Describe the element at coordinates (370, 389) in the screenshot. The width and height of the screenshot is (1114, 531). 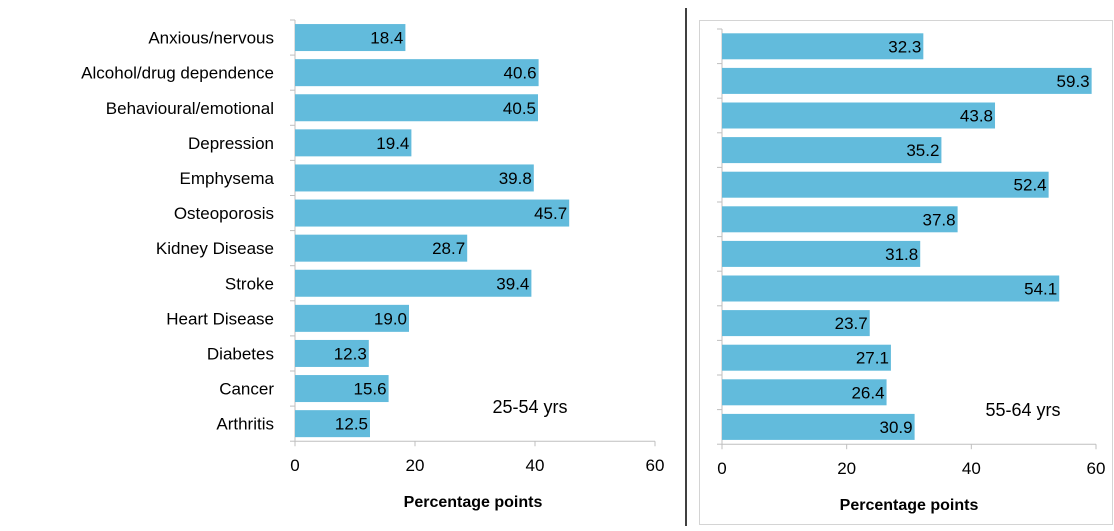
I see `bar-value-label: 15.6` at that location.